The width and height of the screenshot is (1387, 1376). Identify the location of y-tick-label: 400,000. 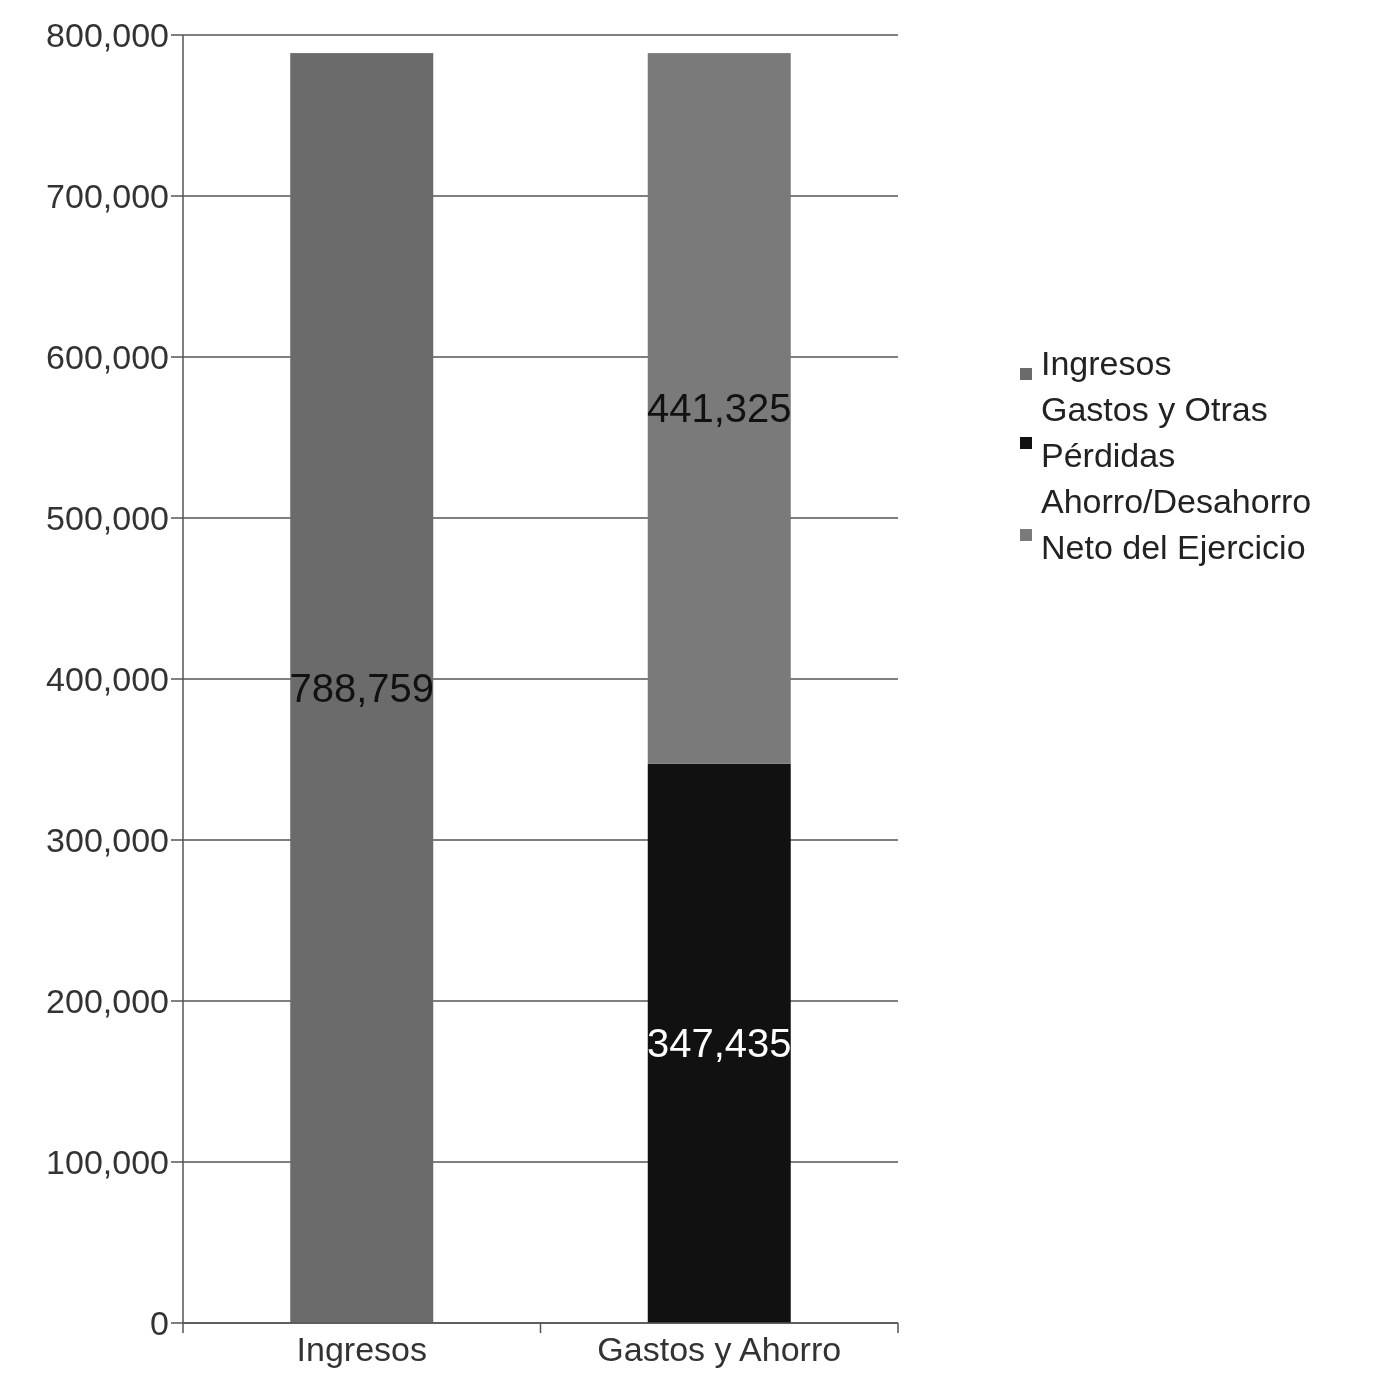
(107, 679).